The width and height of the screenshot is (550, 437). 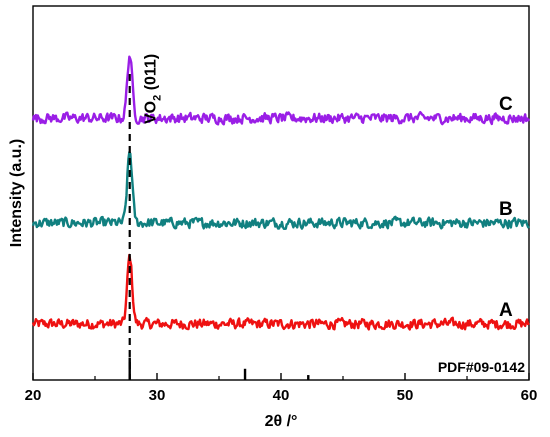 I want to click on y-axis-title: Intensity (a.u.), so click(x=16, y=193).